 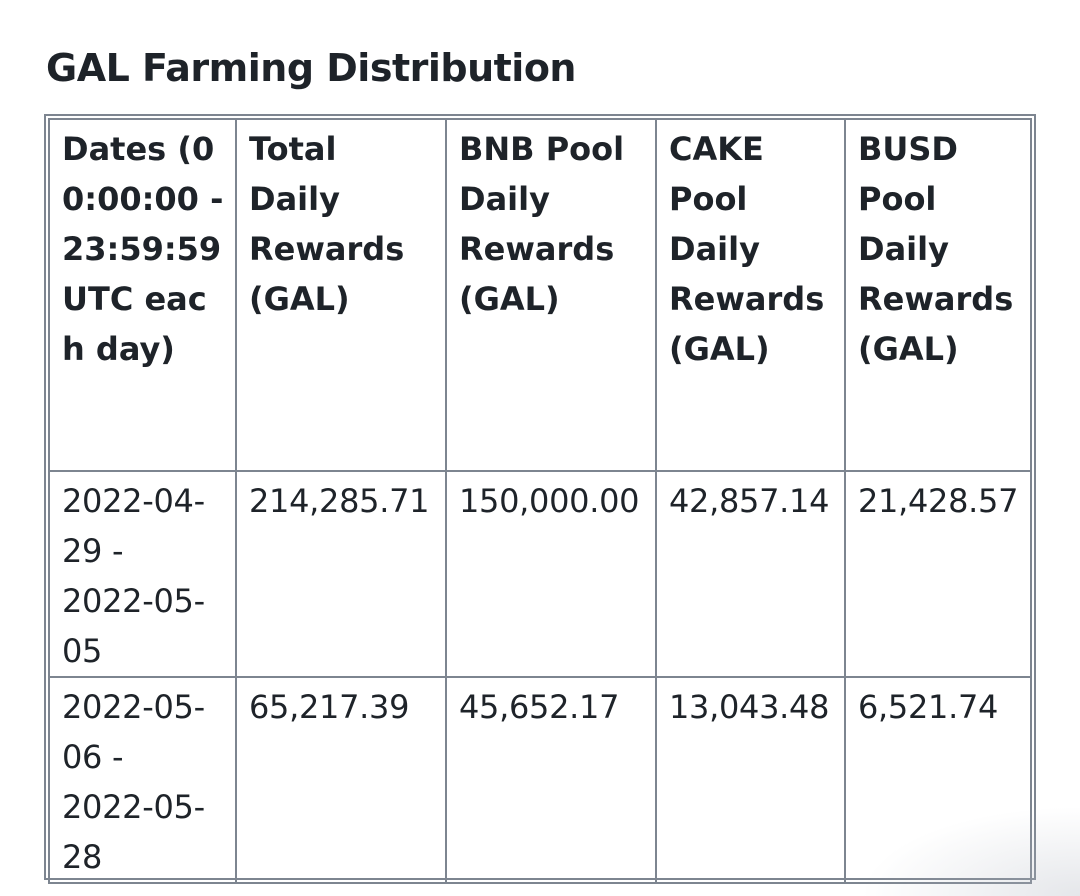 I want to click on page-title: GAL Farming Distribution, so click(x=311, y=68).